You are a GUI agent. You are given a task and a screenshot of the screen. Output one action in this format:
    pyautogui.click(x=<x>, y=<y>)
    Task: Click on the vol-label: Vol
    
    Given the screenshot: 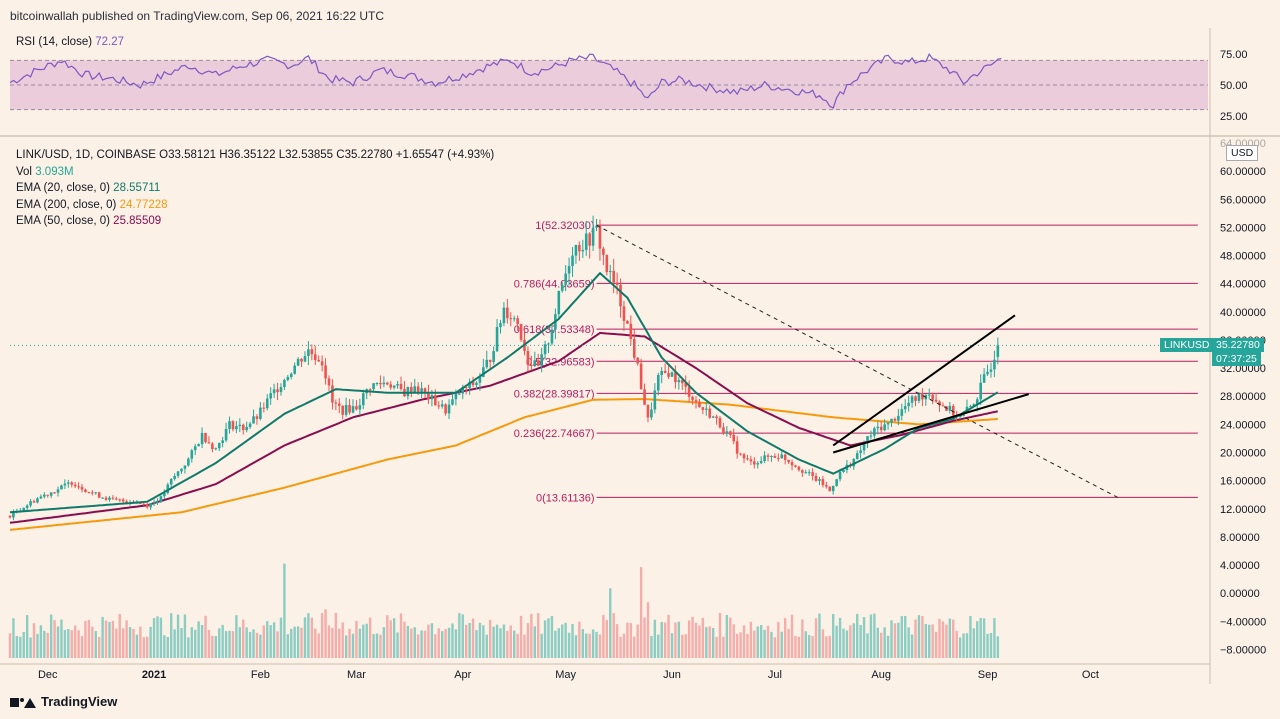 What is the action you would take?
    pyautogui.click(x=24, y=171)
    